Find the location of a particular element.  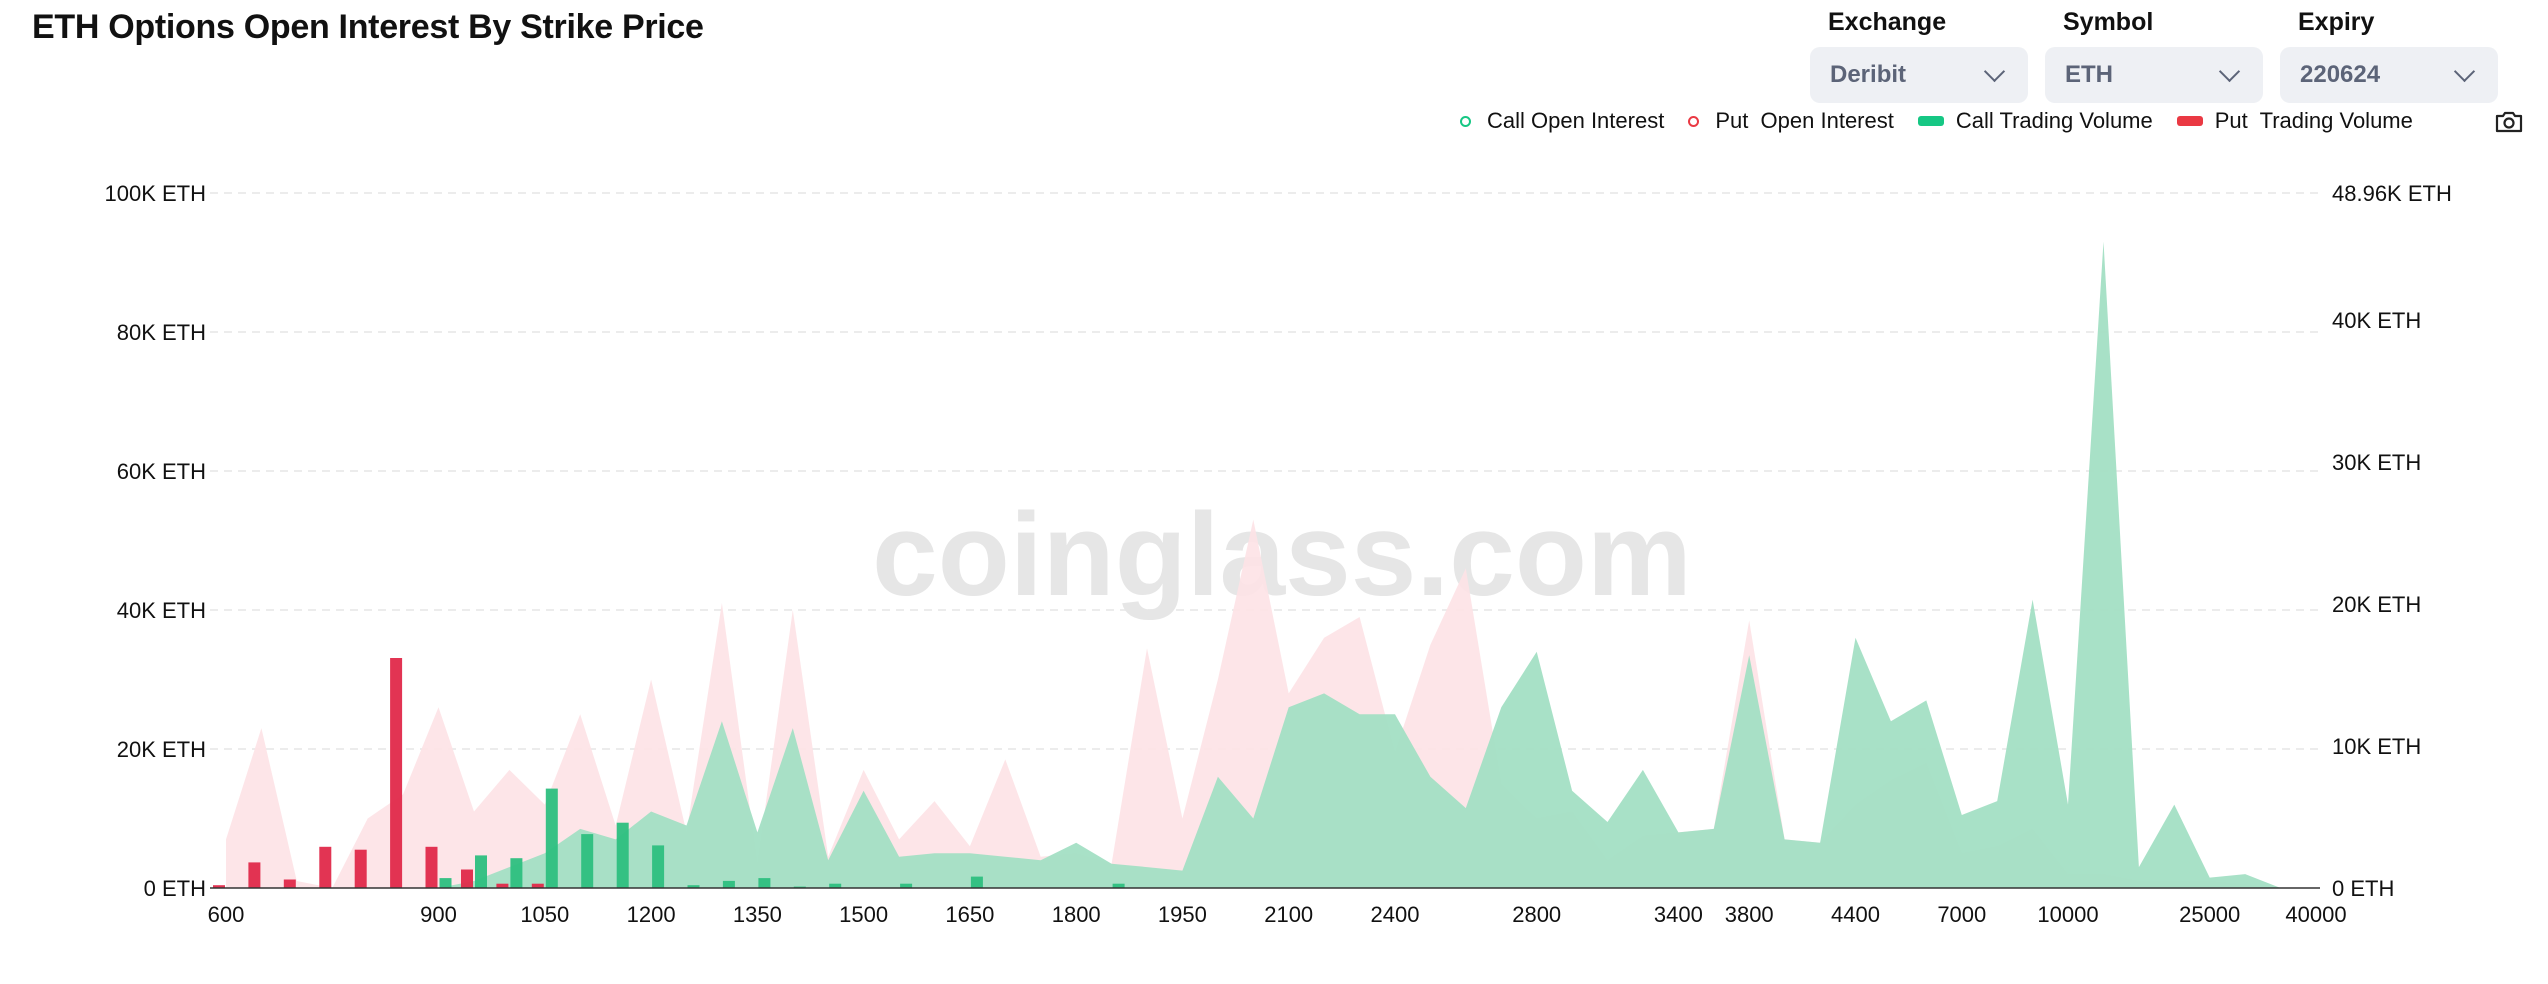

expiry-filter: Expiry 220624 is located at coordinates (2389, 55).